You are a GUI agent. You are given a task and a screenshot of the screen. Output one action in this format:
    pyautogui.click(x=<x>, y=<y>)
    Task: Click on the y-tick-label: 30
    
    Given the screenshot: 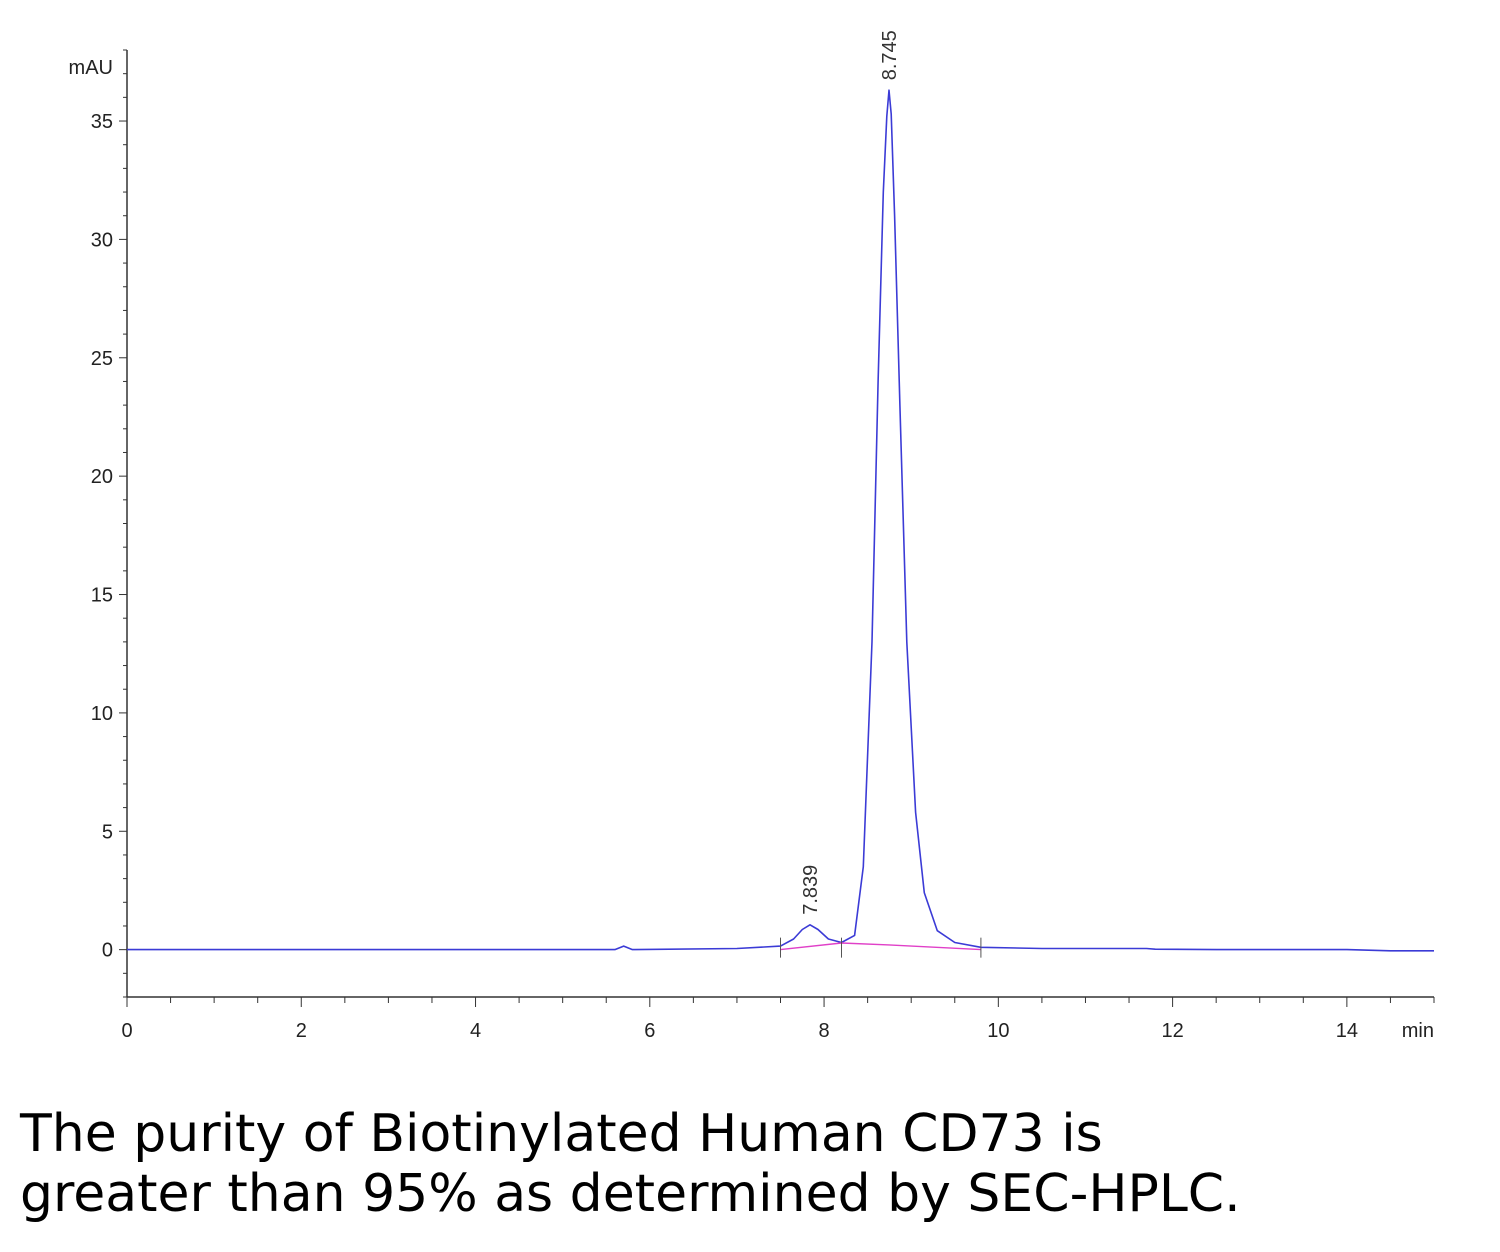 What is the action you would take?
    pyautogui.click(x=102, y=240)
    